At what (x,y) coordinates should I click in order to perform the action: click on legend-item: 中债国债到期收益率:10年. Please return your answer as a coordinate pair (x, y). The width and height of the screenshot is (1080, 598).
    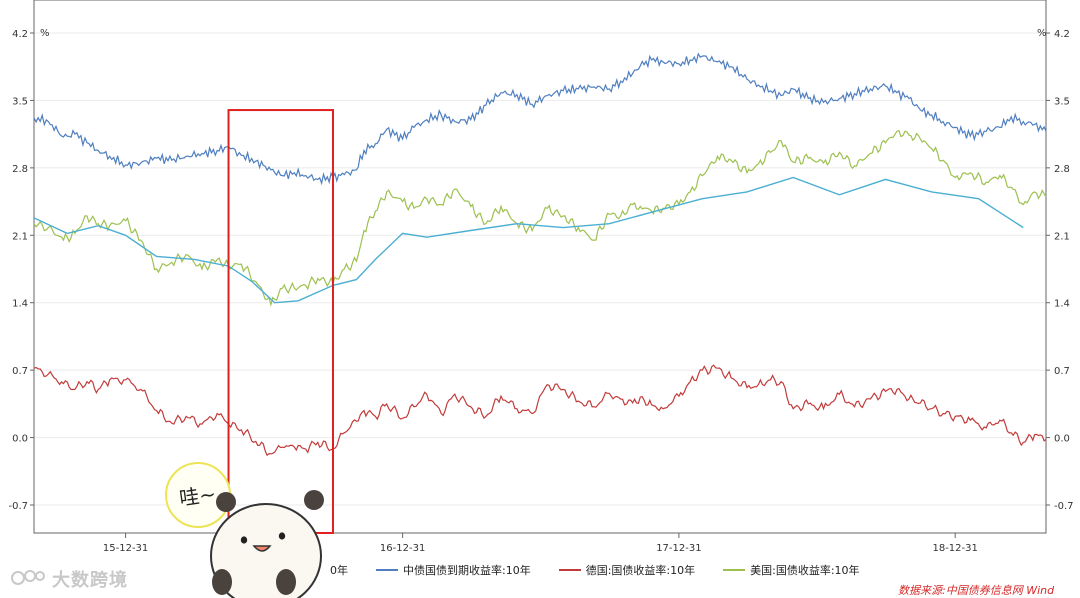
    Looking at the image, I should click on (453, 570).